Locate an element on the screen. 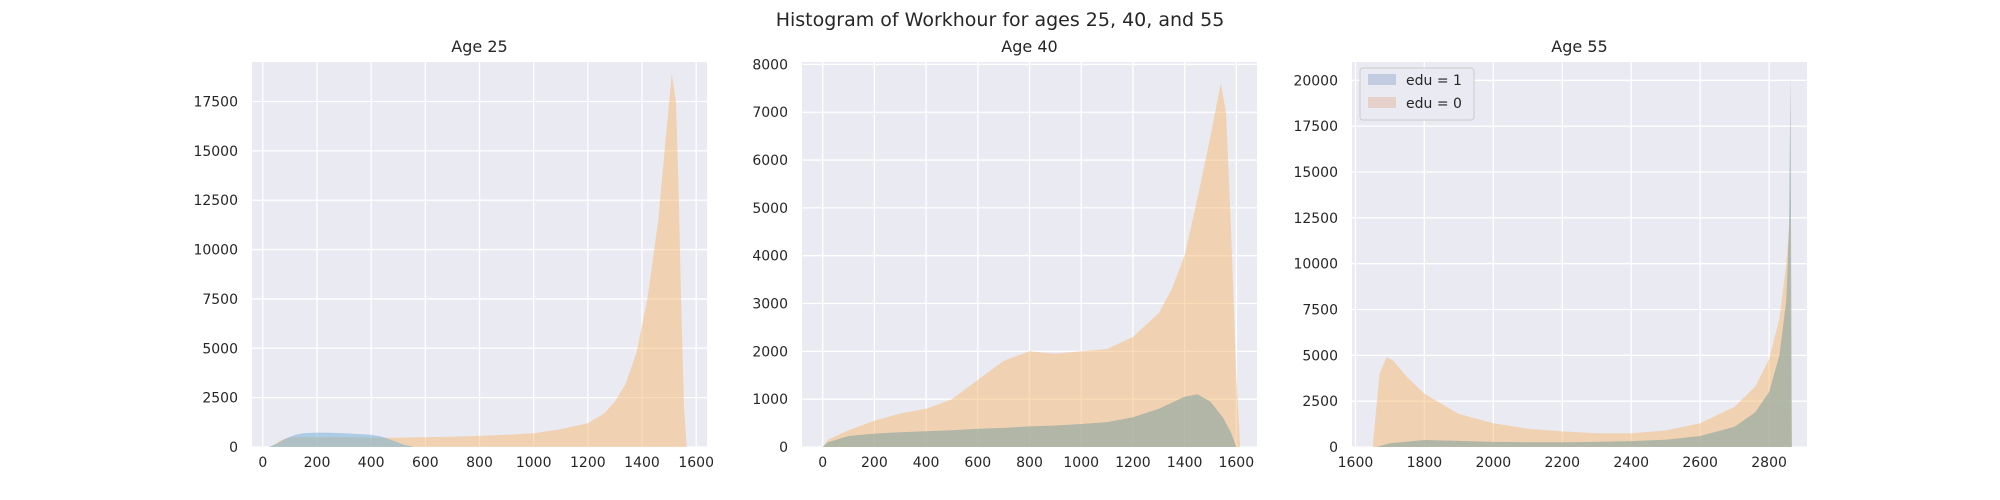 Image resolution: width=2000 pixels, height=500 pixels. y-tick-label: 3000 is located at coordinates (770, 305).